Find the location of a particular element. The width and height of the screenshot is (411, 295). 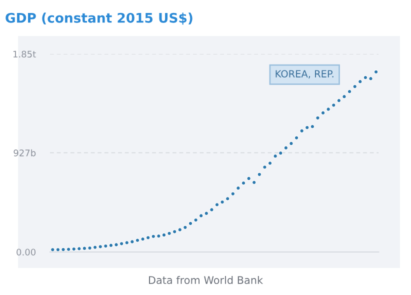

y-tick-label: 0.00 is located at coordinates (26, 252).